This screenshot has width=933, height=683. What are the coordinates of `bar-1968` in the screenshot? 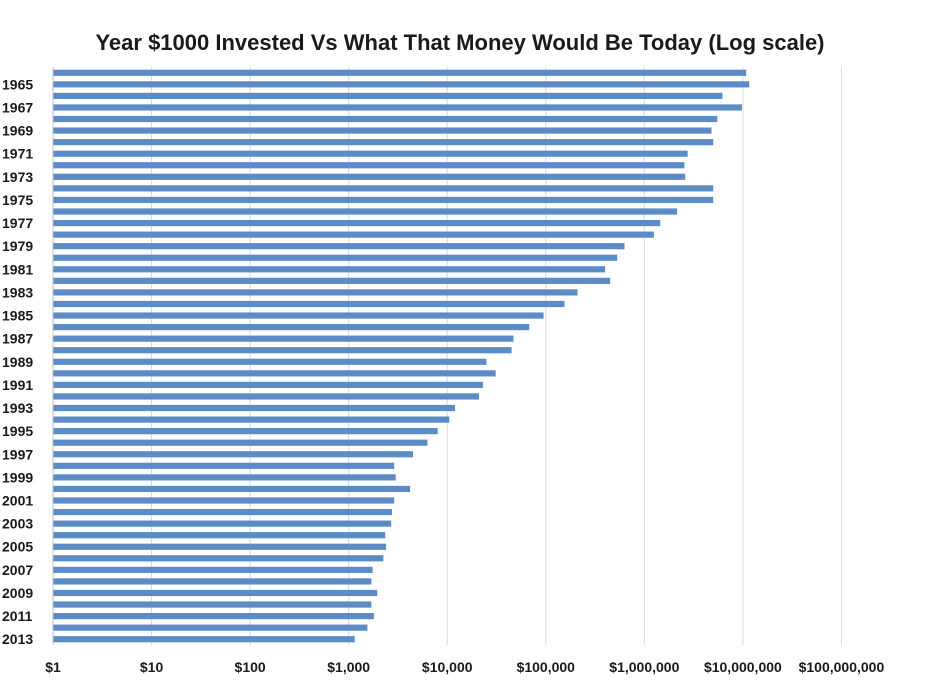 It's located at (385, 119).